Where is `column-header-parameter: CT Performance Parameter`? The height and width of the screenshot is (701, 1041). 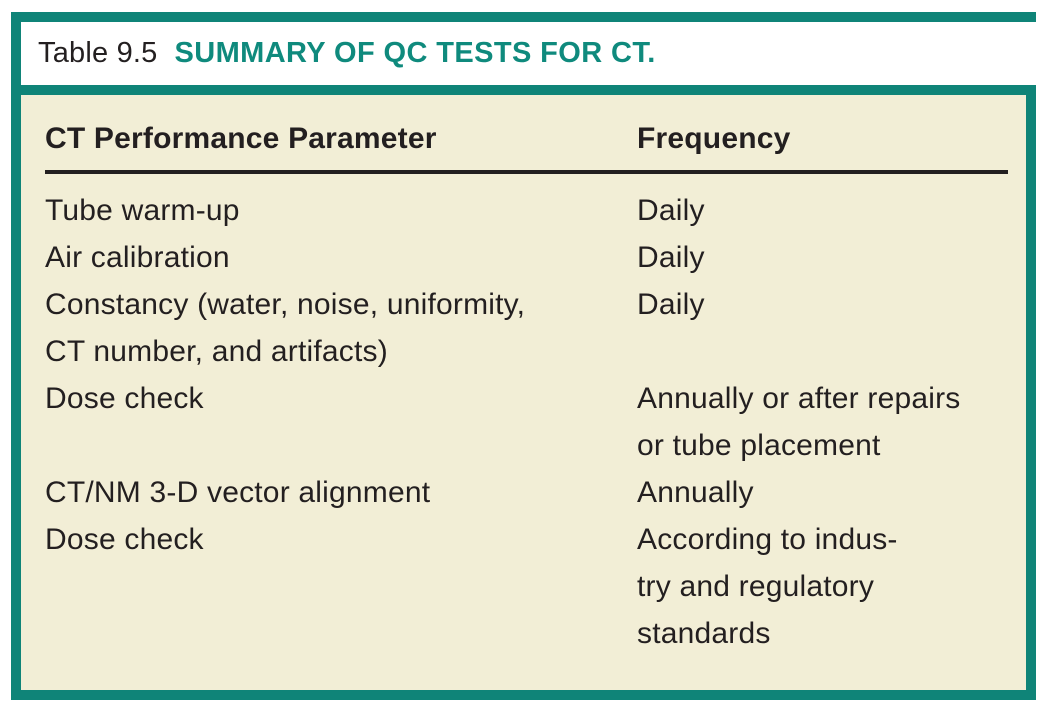 column-header-parameter: CT Performance Parameter is located at coordinates (241, 138).